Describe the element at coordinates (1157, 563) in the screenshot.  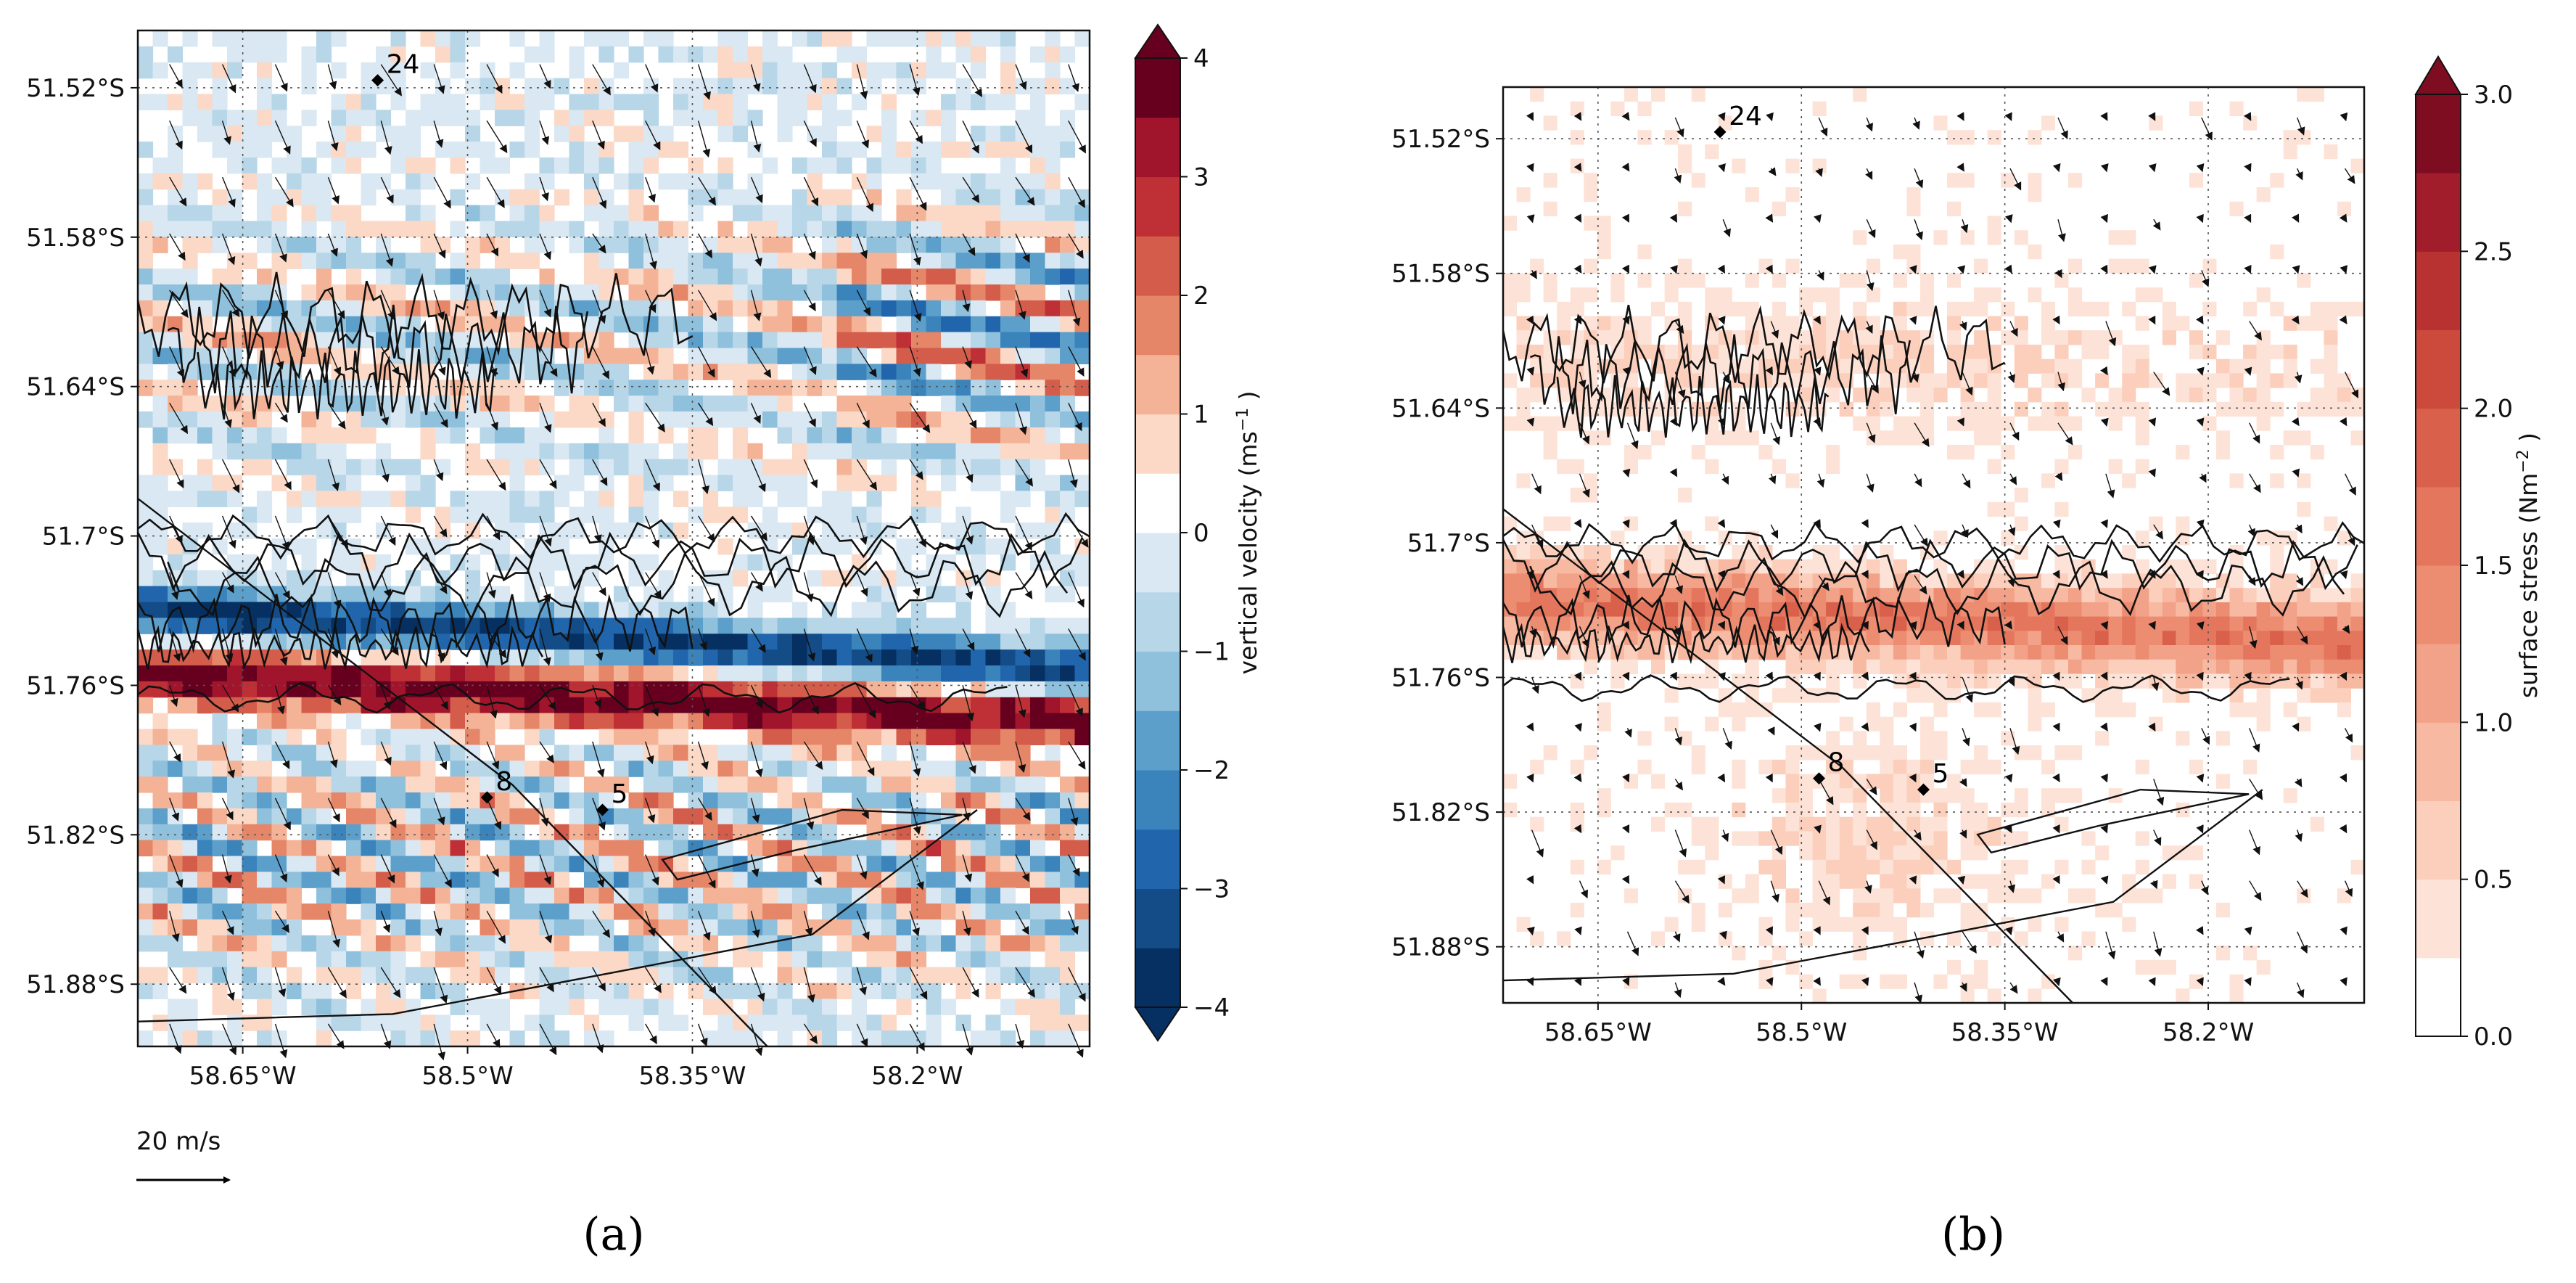
I see `colorbar-level` at that location.